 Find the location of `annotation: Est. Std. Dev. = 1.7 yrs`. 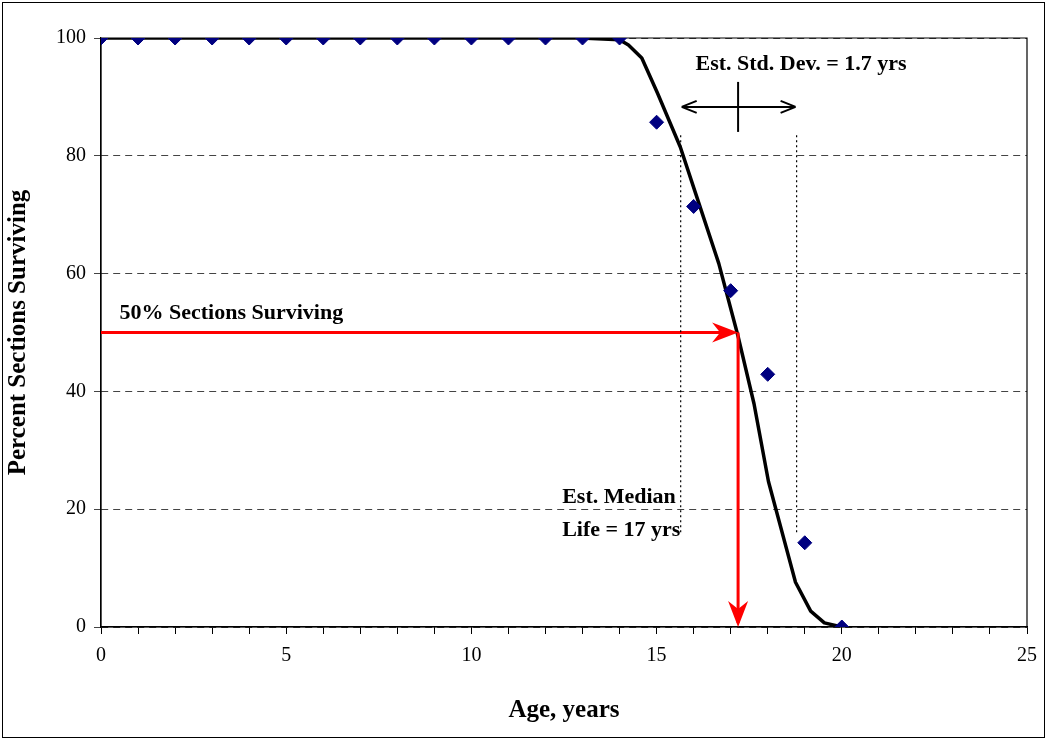

annotation: Est. Std. Dev. = 1.7 yrs is located at coordinates (801, 63).